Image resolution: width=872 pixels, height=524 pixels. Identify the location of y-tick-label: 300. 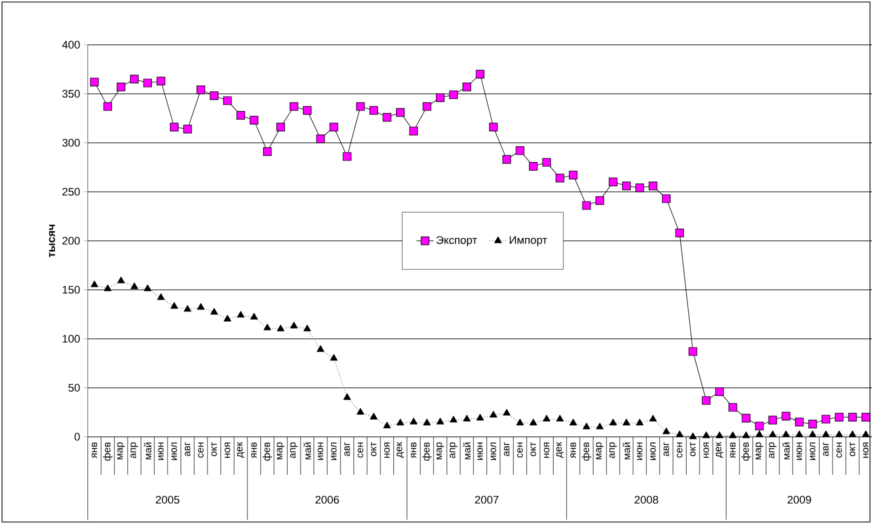
(71, 142).